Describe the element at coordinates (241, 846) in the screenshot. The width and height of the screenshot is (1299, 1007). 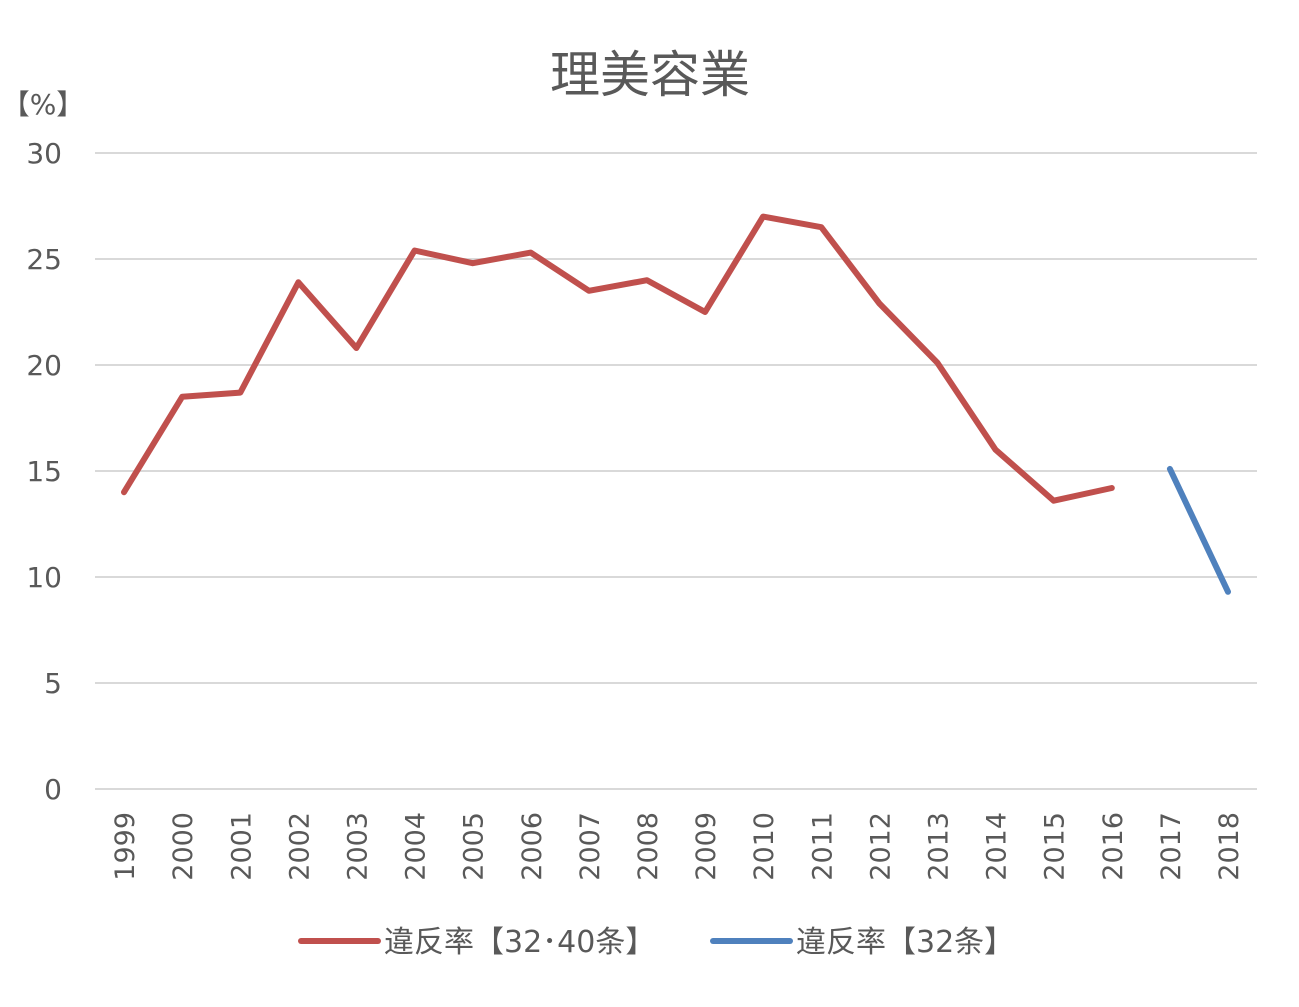
I see `x-tick-label: 2001` at that location.